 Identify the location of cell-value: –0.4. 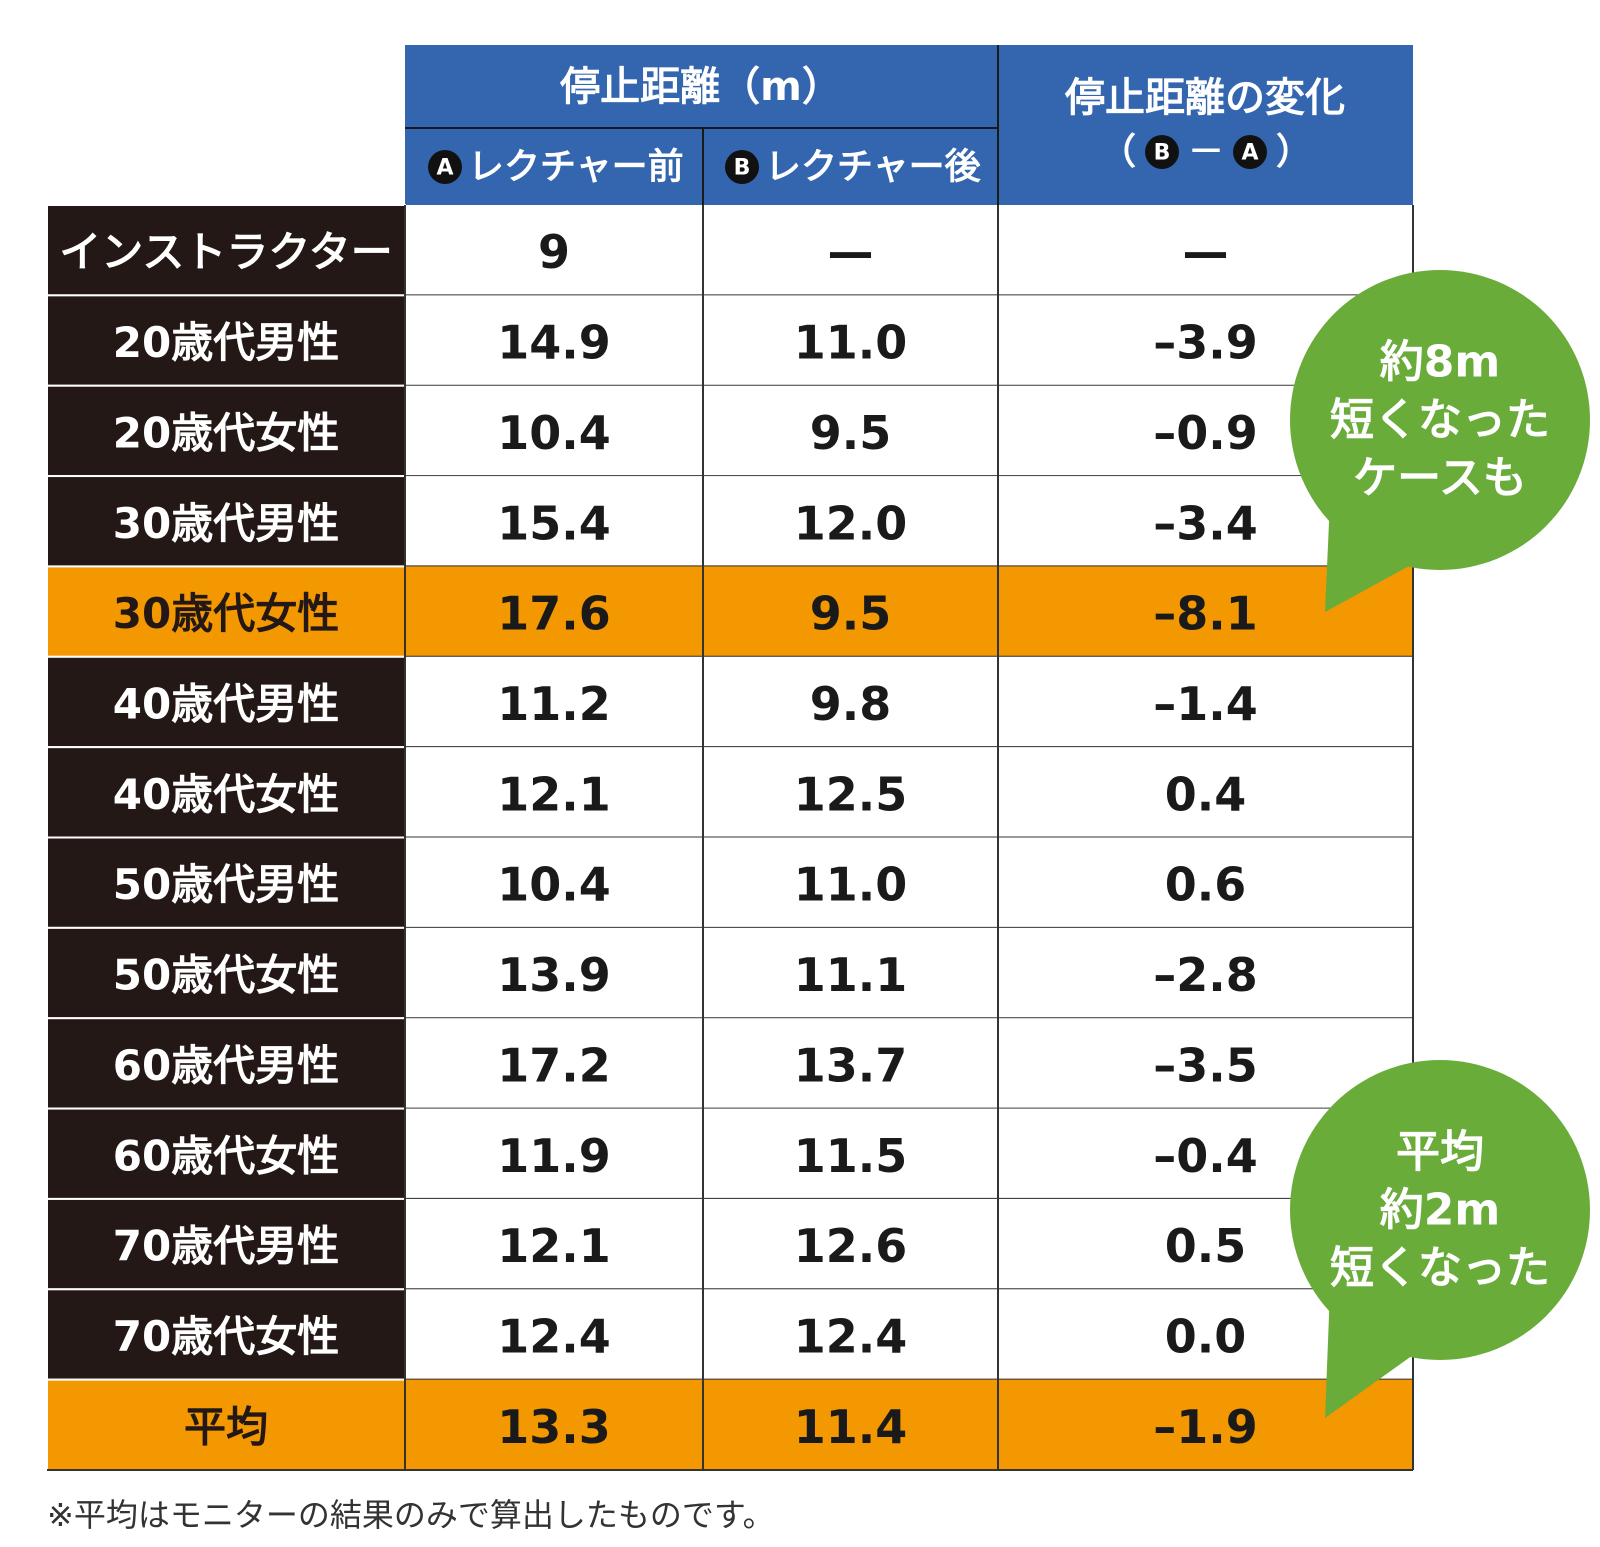
(1205, 1156).